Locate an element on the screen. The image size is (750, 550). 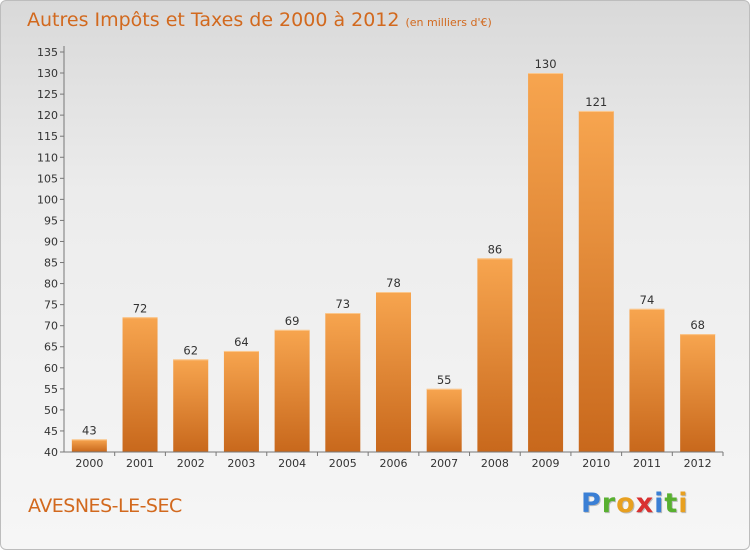
bar-2000 is located at coordinates (89, 445).